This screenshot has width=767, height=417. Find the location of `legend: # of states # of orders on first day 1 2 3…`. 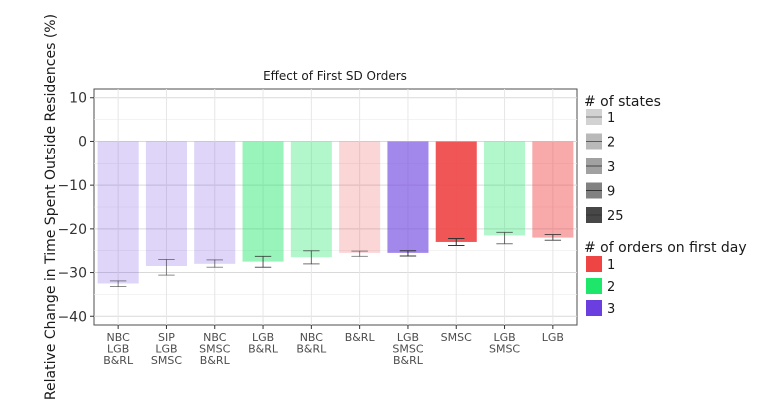

legend: # of states # of orders on first day 1 2 3… is located at coordinates (665, 205).